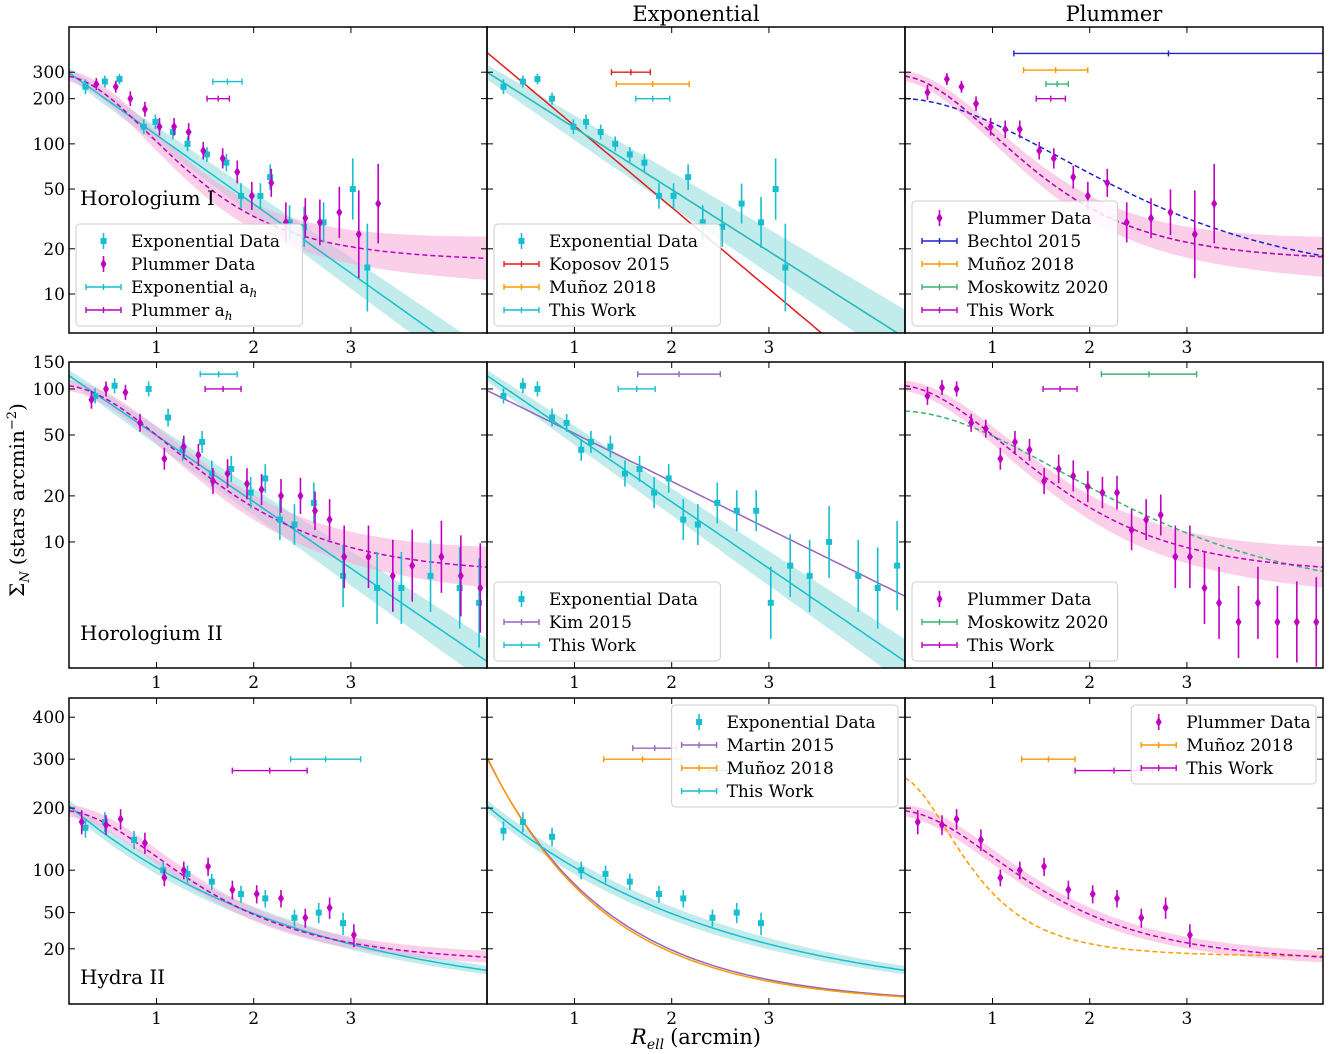 The width and height of the screenshot is (1329, 1054). Describe the element at coordinates (49, 718) in the screenshot. I see `y-tick-label: 400` at that location.